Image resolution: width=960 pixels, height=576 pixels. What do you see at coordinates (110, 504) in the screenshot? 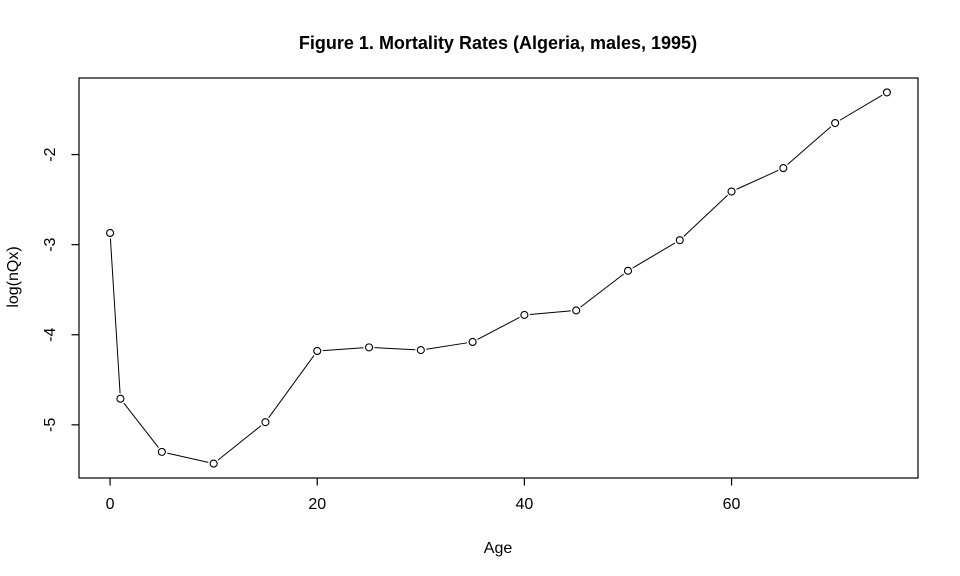
I see `x-tick-label: 0` at bounding box center [110, 504].